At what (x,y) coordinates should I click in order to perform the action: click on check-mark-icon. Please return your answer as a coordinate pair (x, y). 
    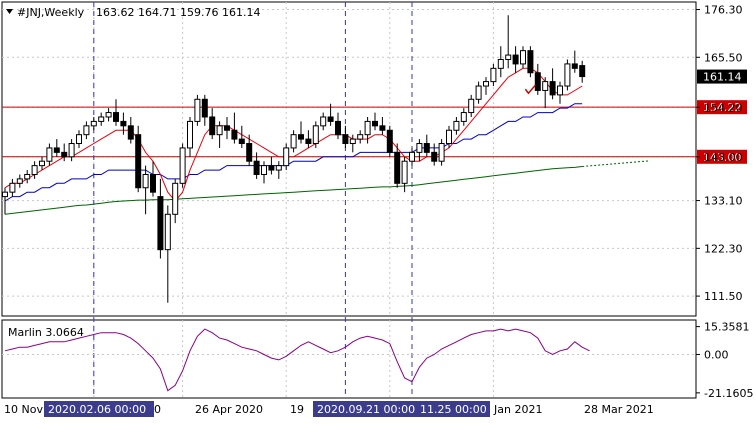
    Looking at the image, I should click on (530, 89).